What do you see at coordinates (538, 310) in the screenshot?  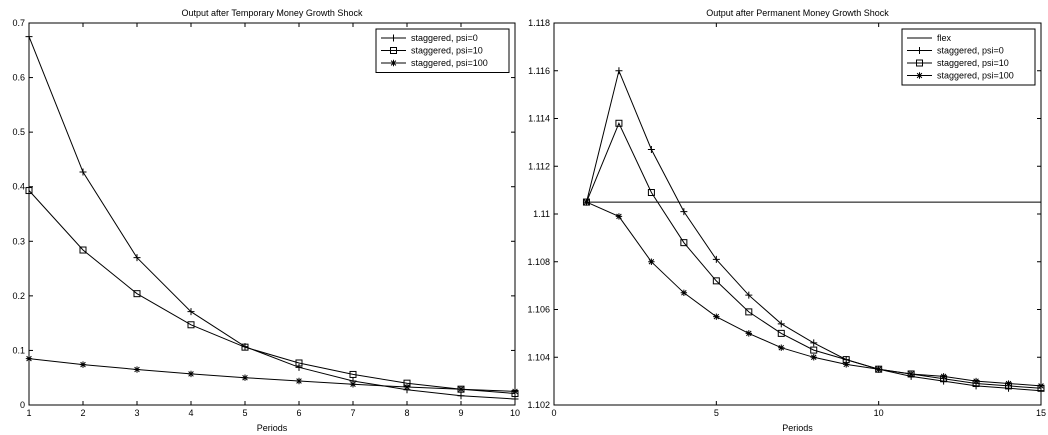 I see `y-tick-label: 1.106` at bounding box center [538, 310].